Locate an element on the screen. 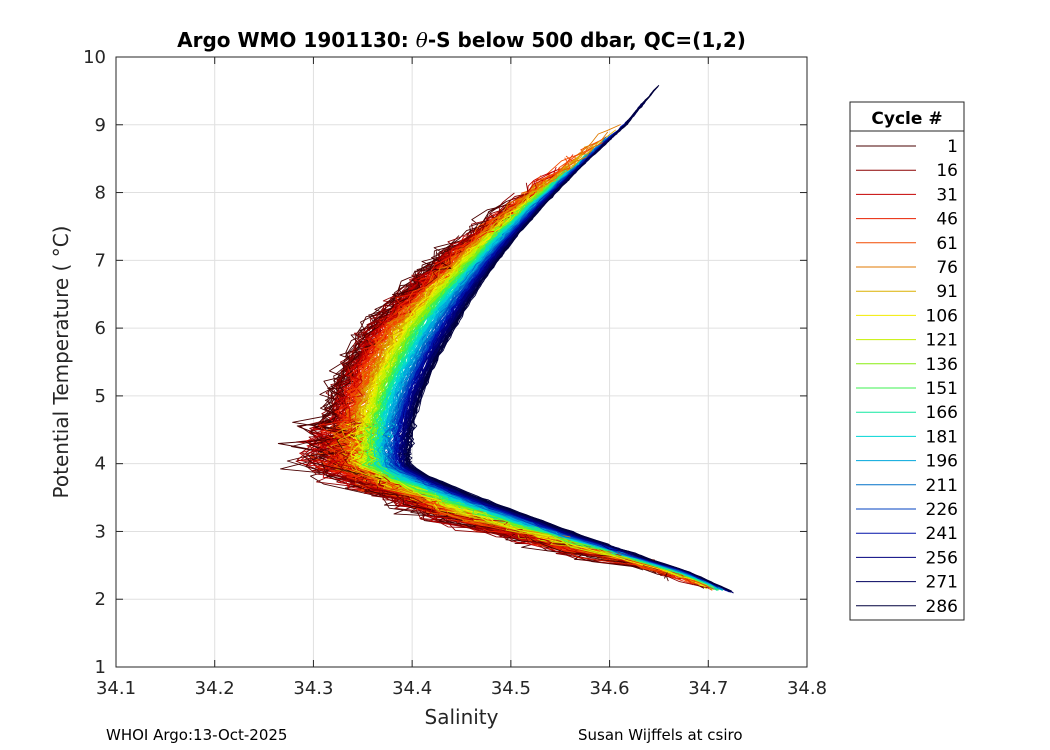 This screenshot has height=750, width=1050. x-tick-label: 34.5 is located at coordinates (511, 688).